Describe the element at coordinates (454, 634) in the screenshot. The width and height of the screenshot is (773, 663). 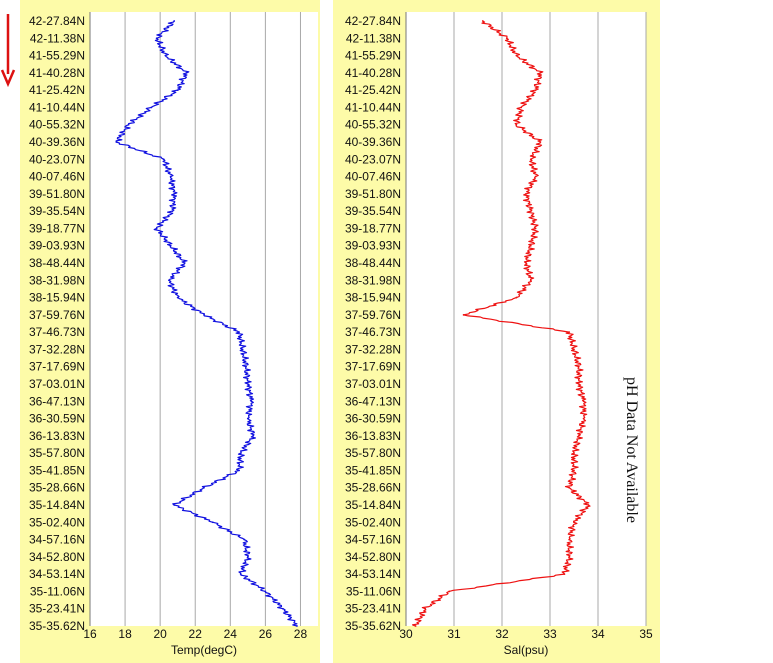
I see `sal-x-tick-label: 31` at that location.